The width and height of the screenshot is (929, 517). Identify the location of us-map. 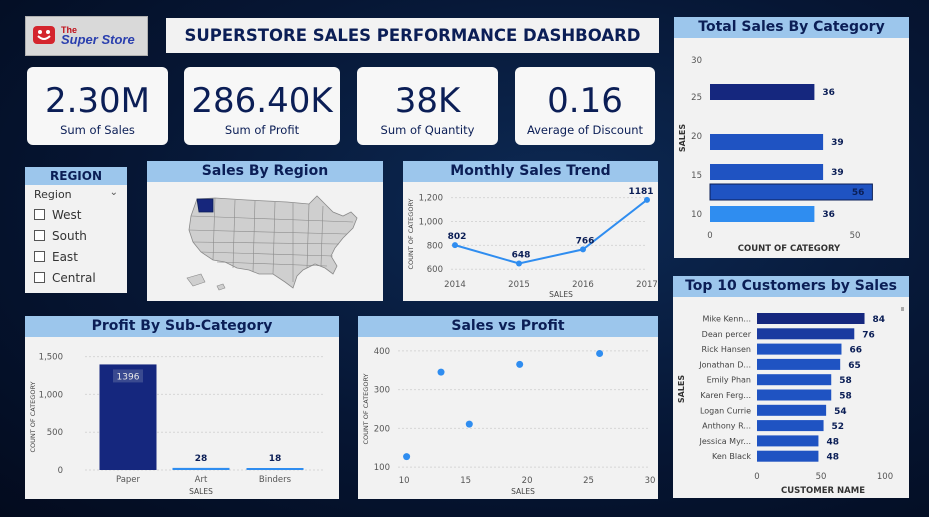
(265, 241).